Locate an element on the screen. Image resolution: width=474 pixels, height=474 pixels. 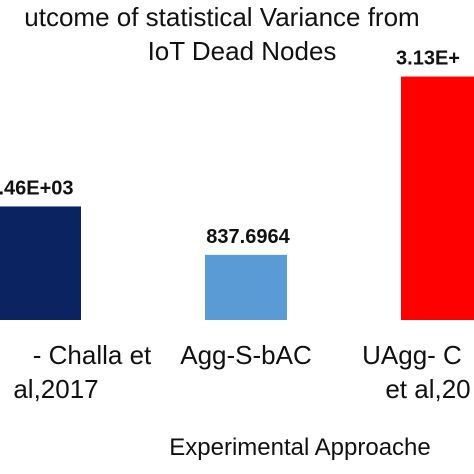
chart-title-line-2: IoT Dead Nodes is located at coordinates (242, 51).